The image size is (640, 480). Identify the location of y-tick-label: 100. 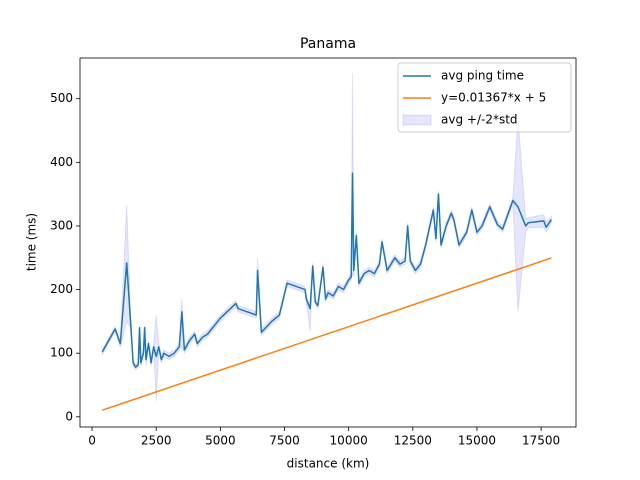
(61, 353).